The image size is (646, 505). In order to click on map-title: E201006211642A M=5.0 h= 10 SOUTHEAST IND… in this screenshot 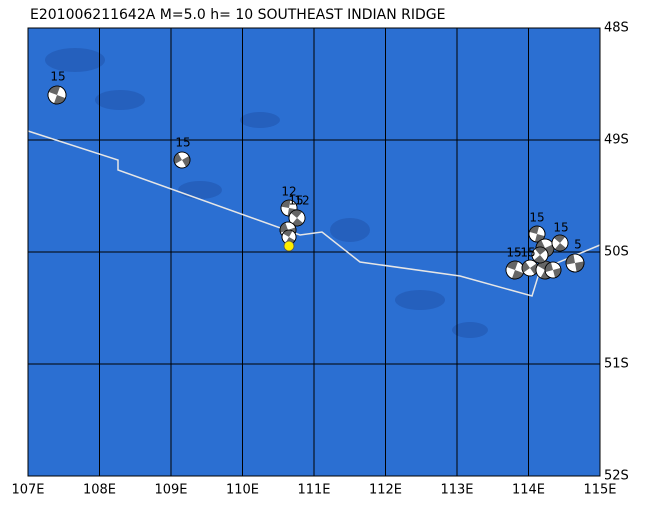, I will do `click(238, 15)`.